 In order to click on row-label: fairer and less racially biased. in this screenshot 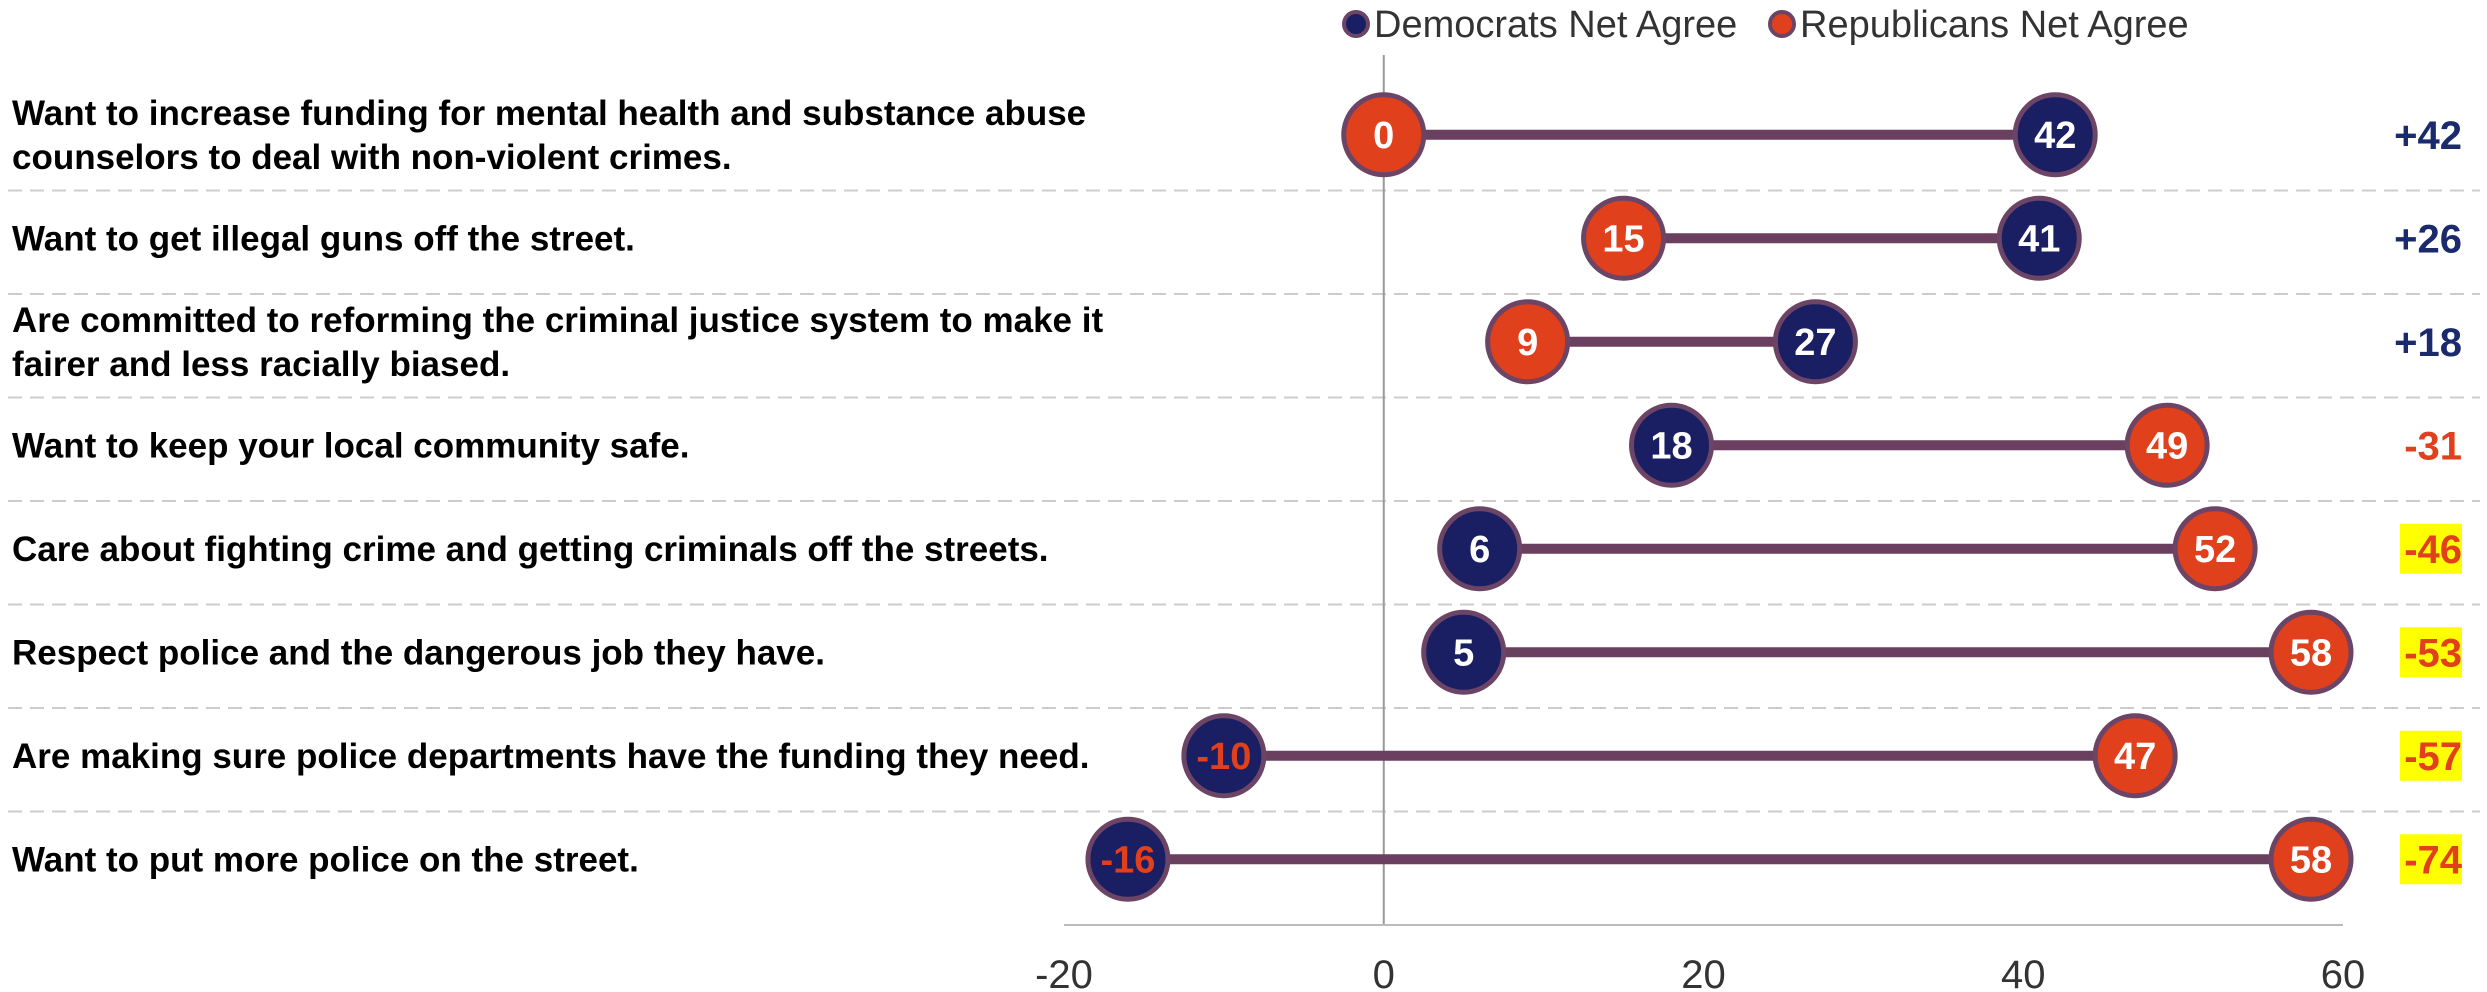, I will do `click(261, 364)`.